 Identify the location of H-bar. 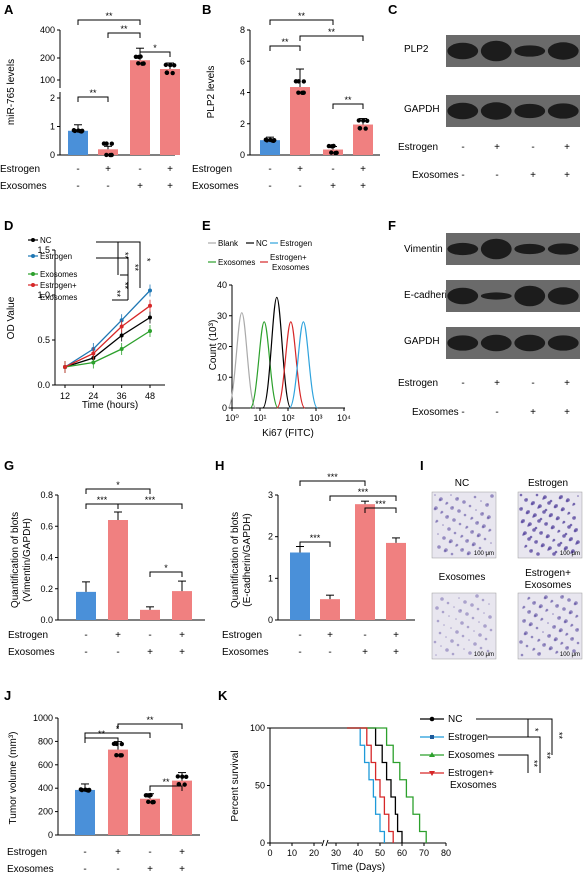
(365, 562).